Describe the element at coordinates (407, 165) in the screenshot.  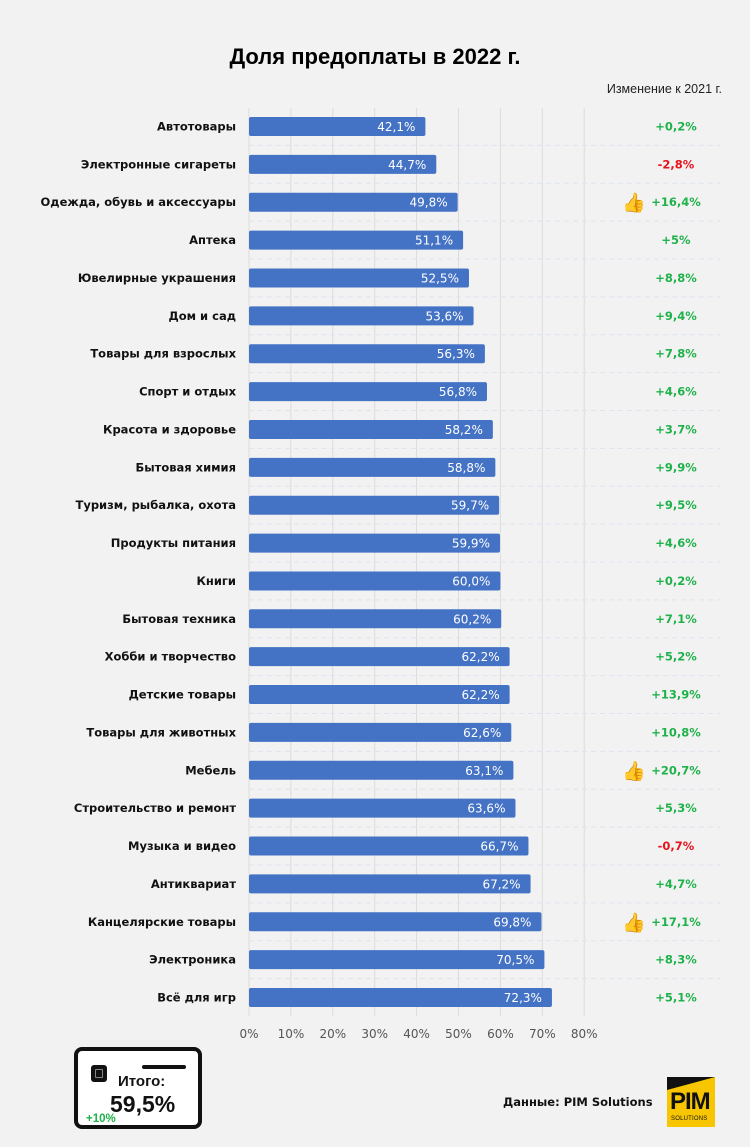
I see `value-label: 44,7%` at that location.